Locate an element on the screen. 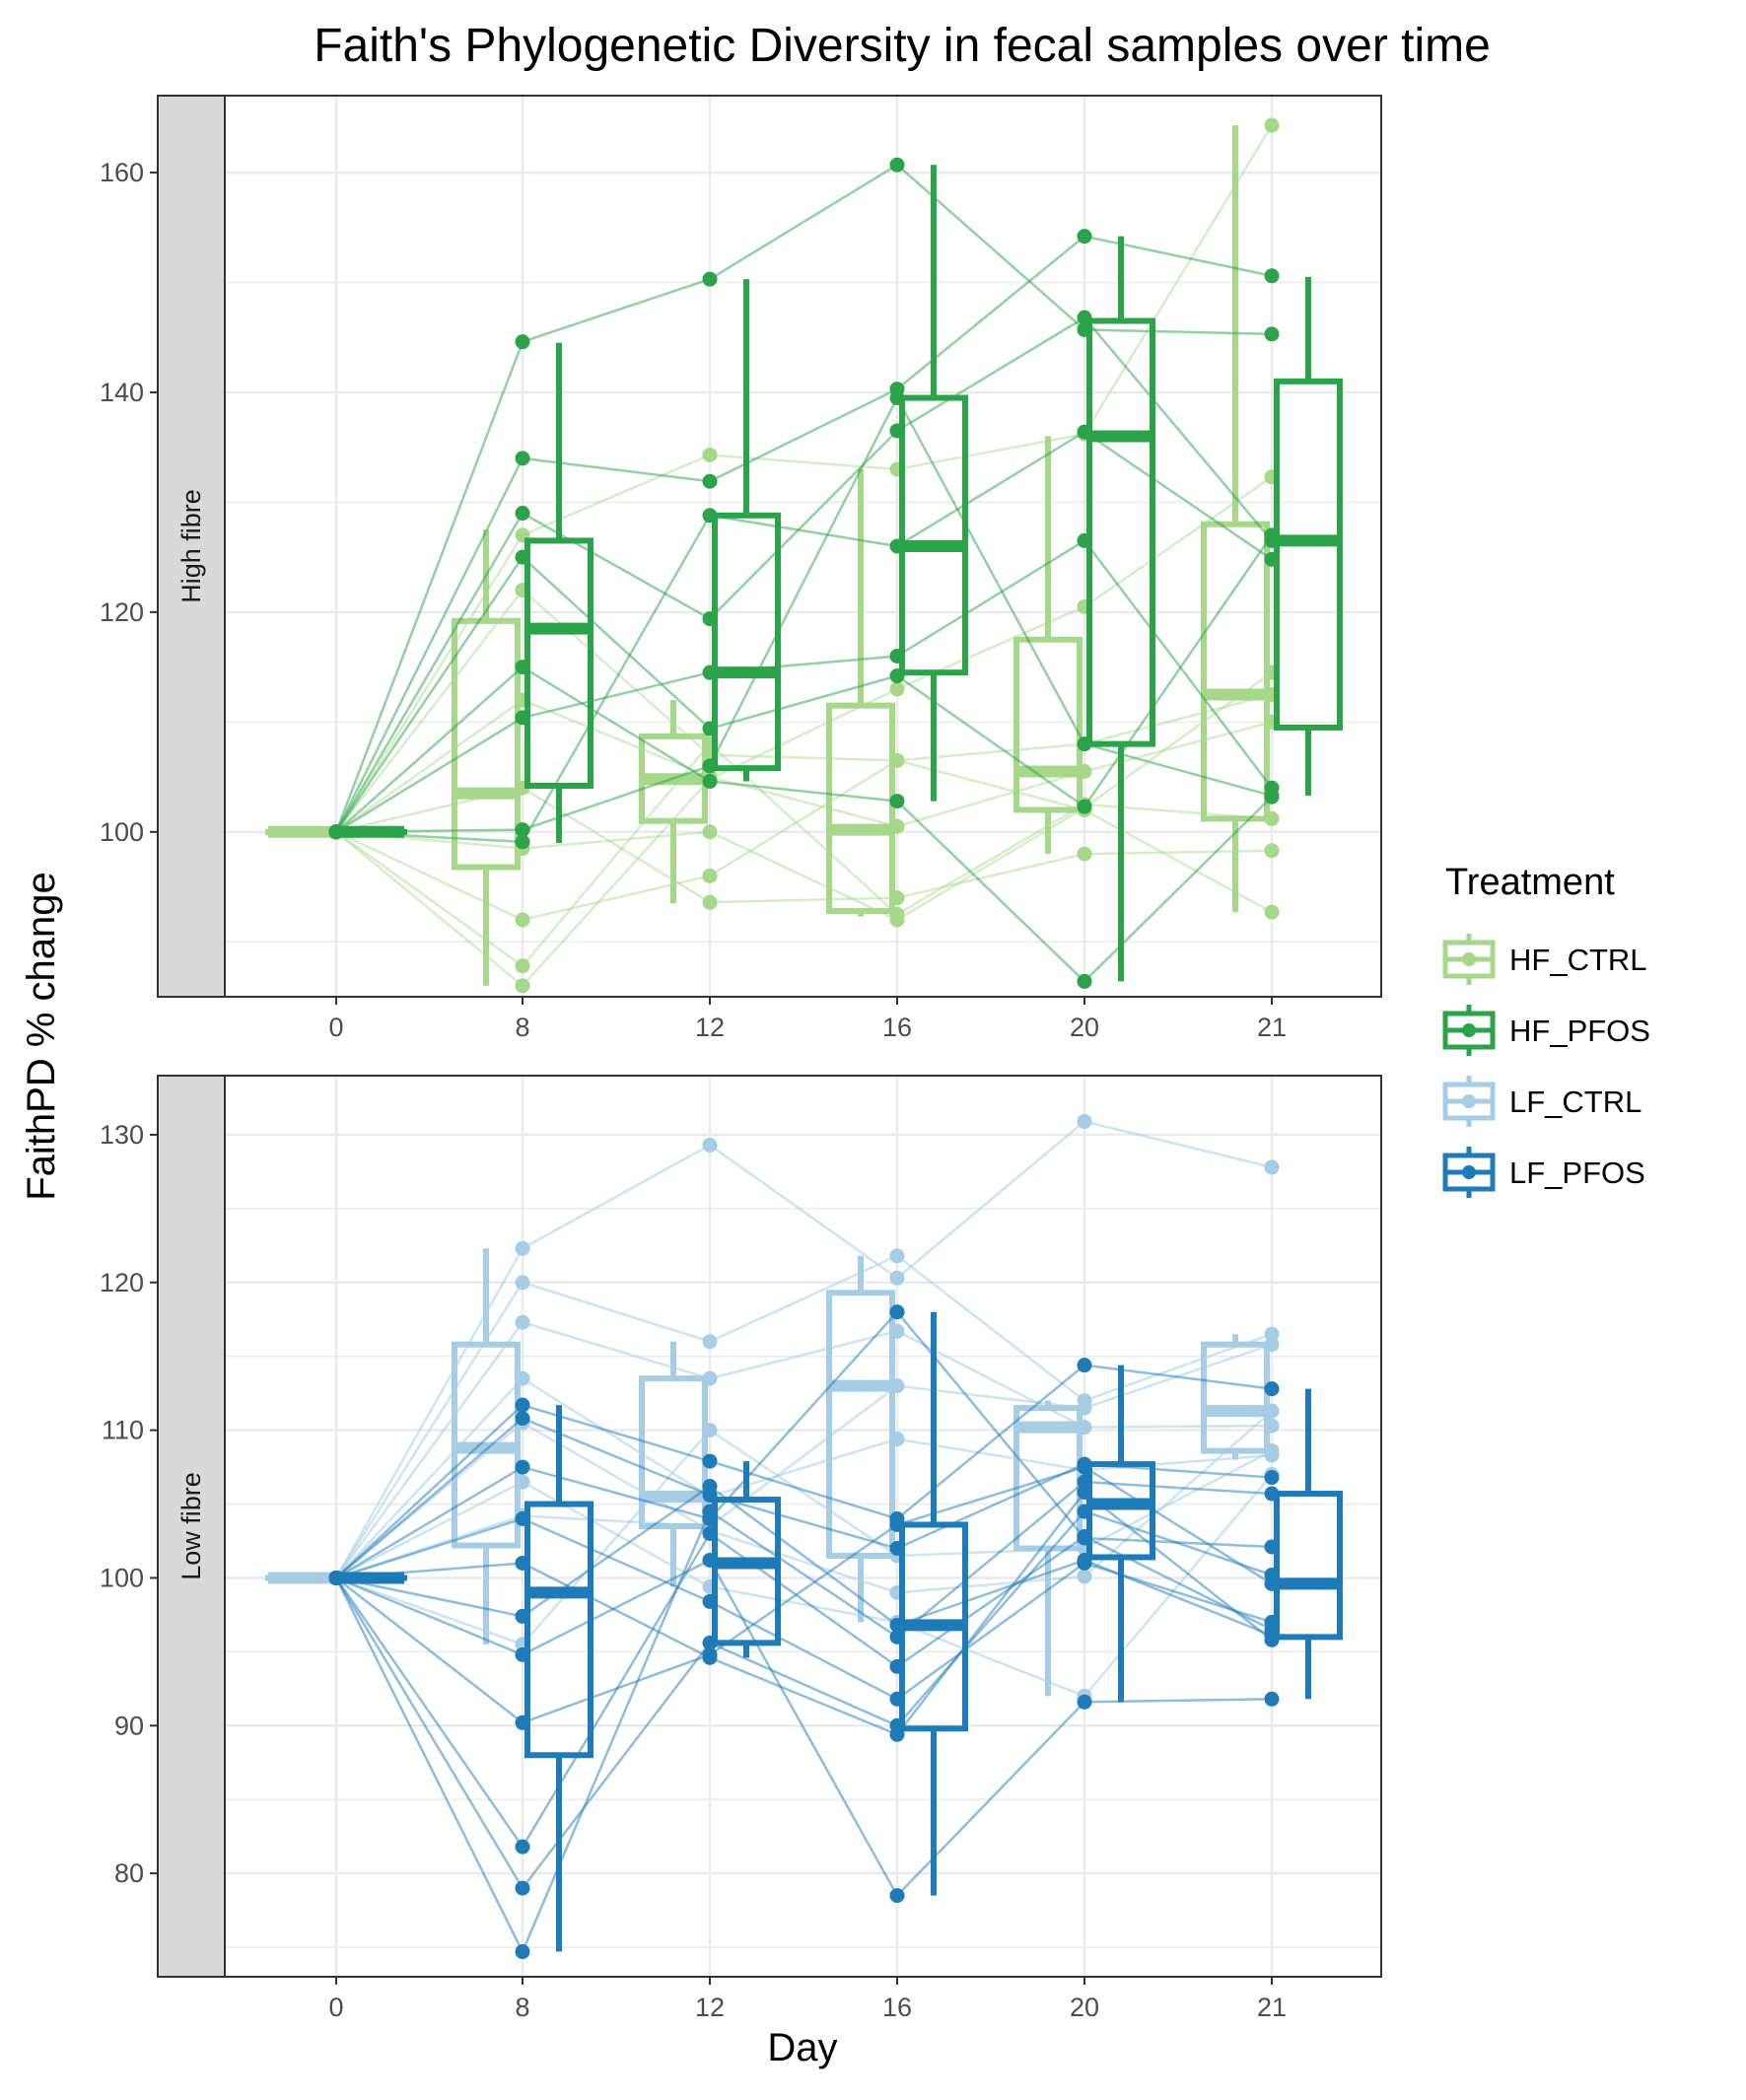 The image size is (1746, 2100). x-tick-label: 20 is located at coordinates (1084, 1027).